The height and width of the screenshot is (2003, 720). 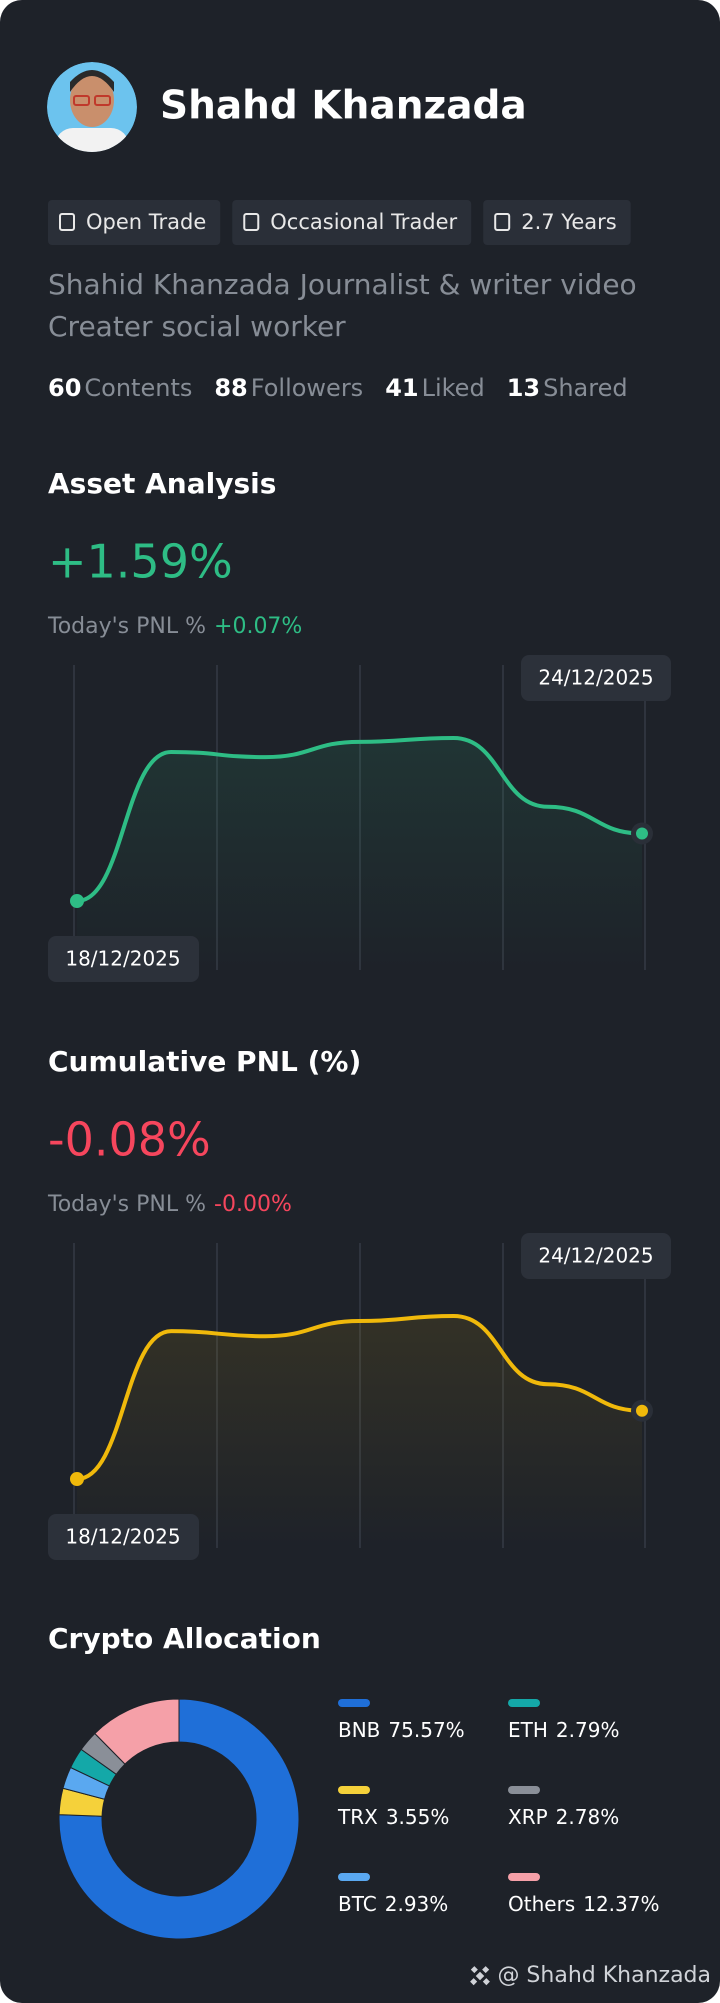 What do you see at coordinates (343, 106) in the screenshot?
I see `user-name: Shahd Khanzada` at bounding box center [343, 106].